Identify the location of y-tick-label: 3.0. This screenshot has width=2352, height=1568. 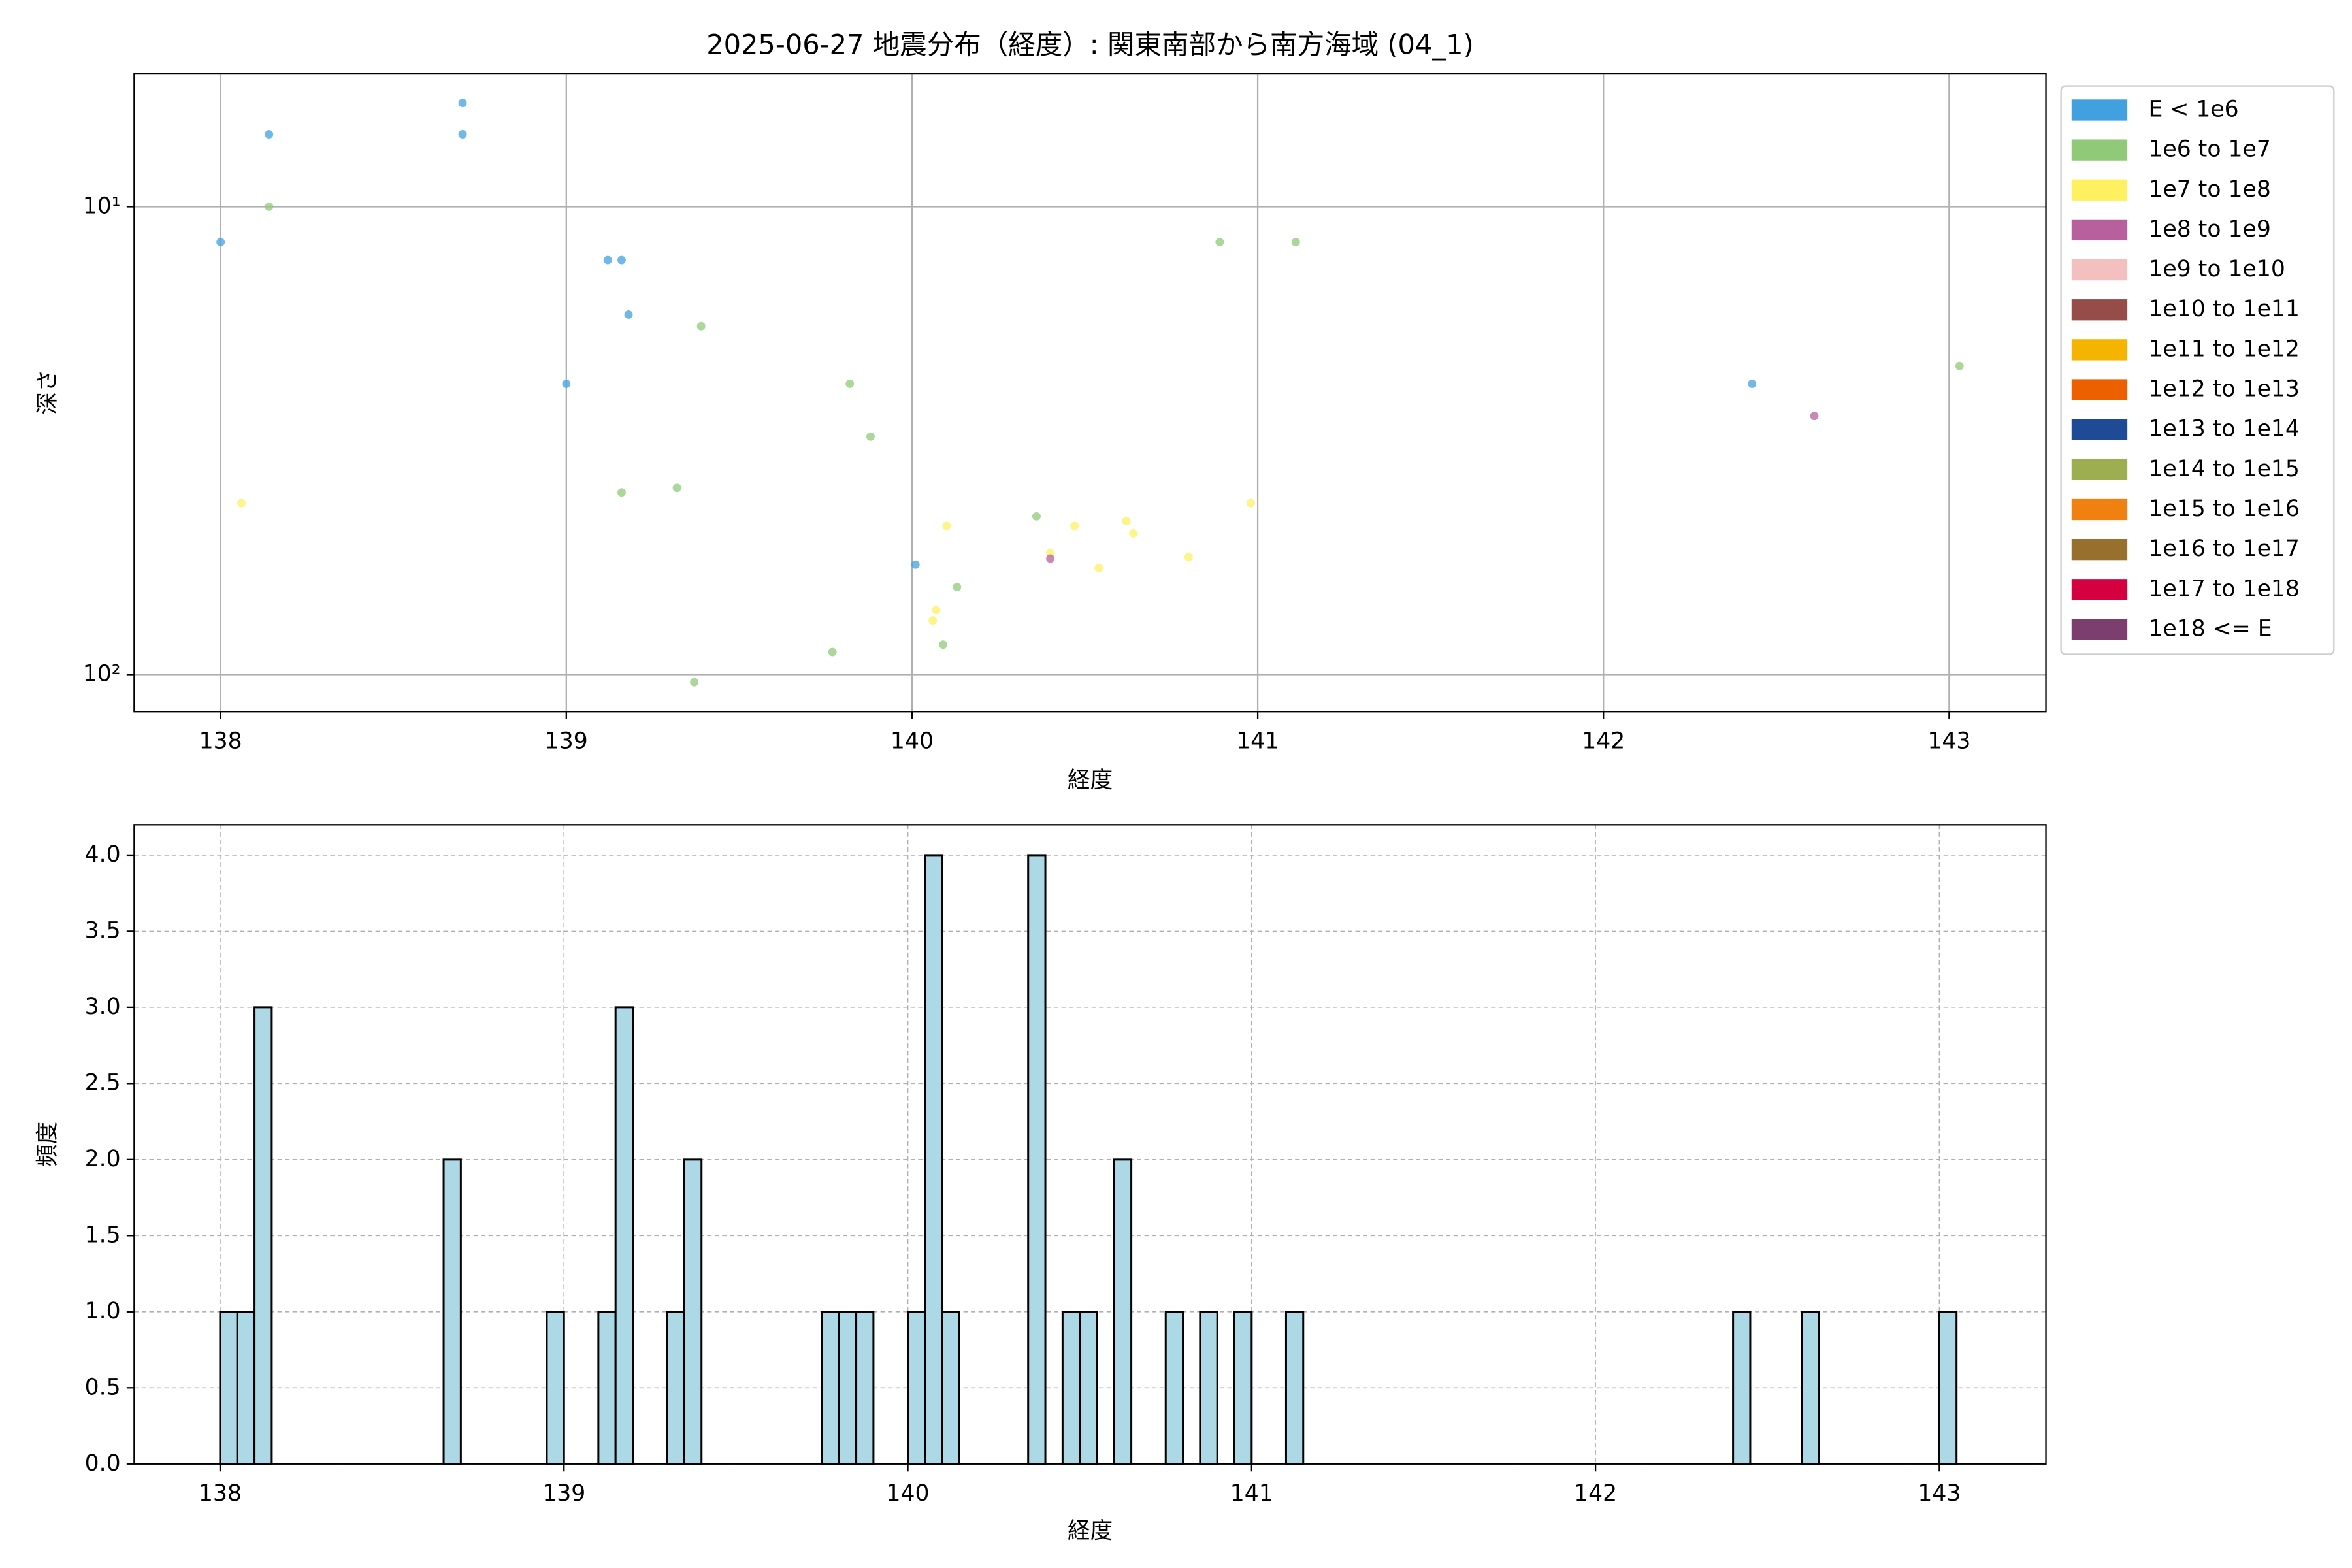
(103, 1007).